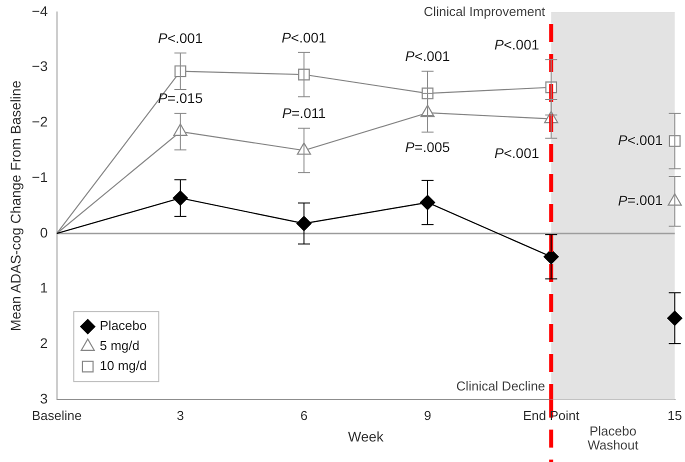 The image size is (685, 462). What do you see at coordinates (675, 415) in the screenshot?
I see `x-tick-label: 15` at bounding box center [675, 415].